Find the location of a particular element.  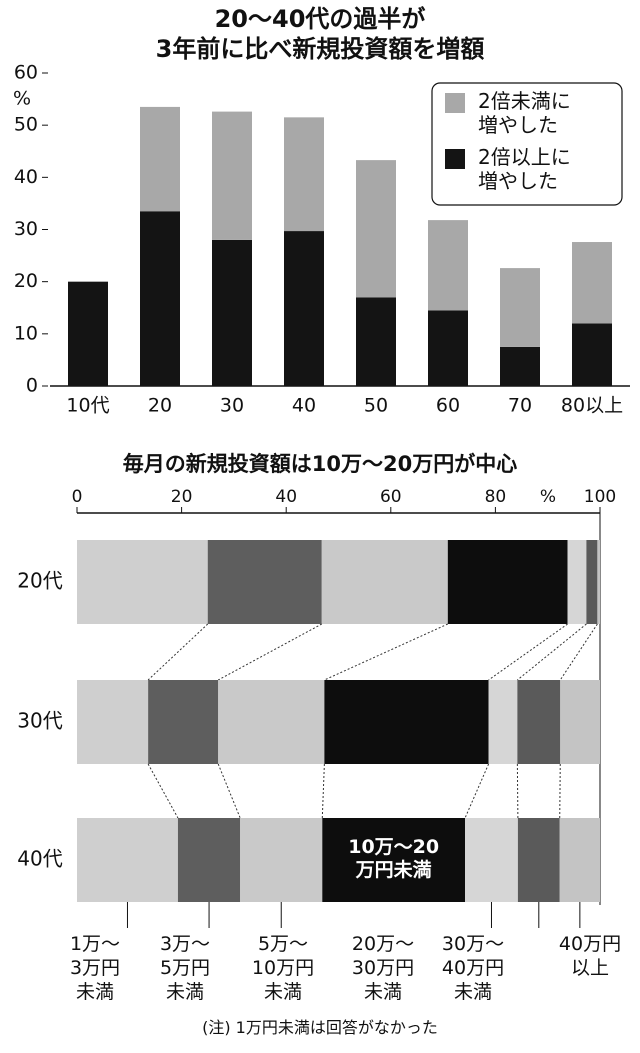

y-tick-label: 30 is located at coordinates (26, 229).